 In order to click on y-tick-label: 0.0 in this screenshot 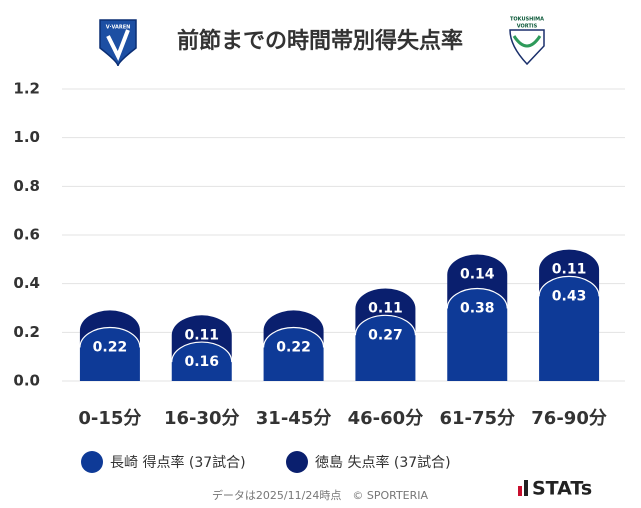, I will do `click(26, 381)`.